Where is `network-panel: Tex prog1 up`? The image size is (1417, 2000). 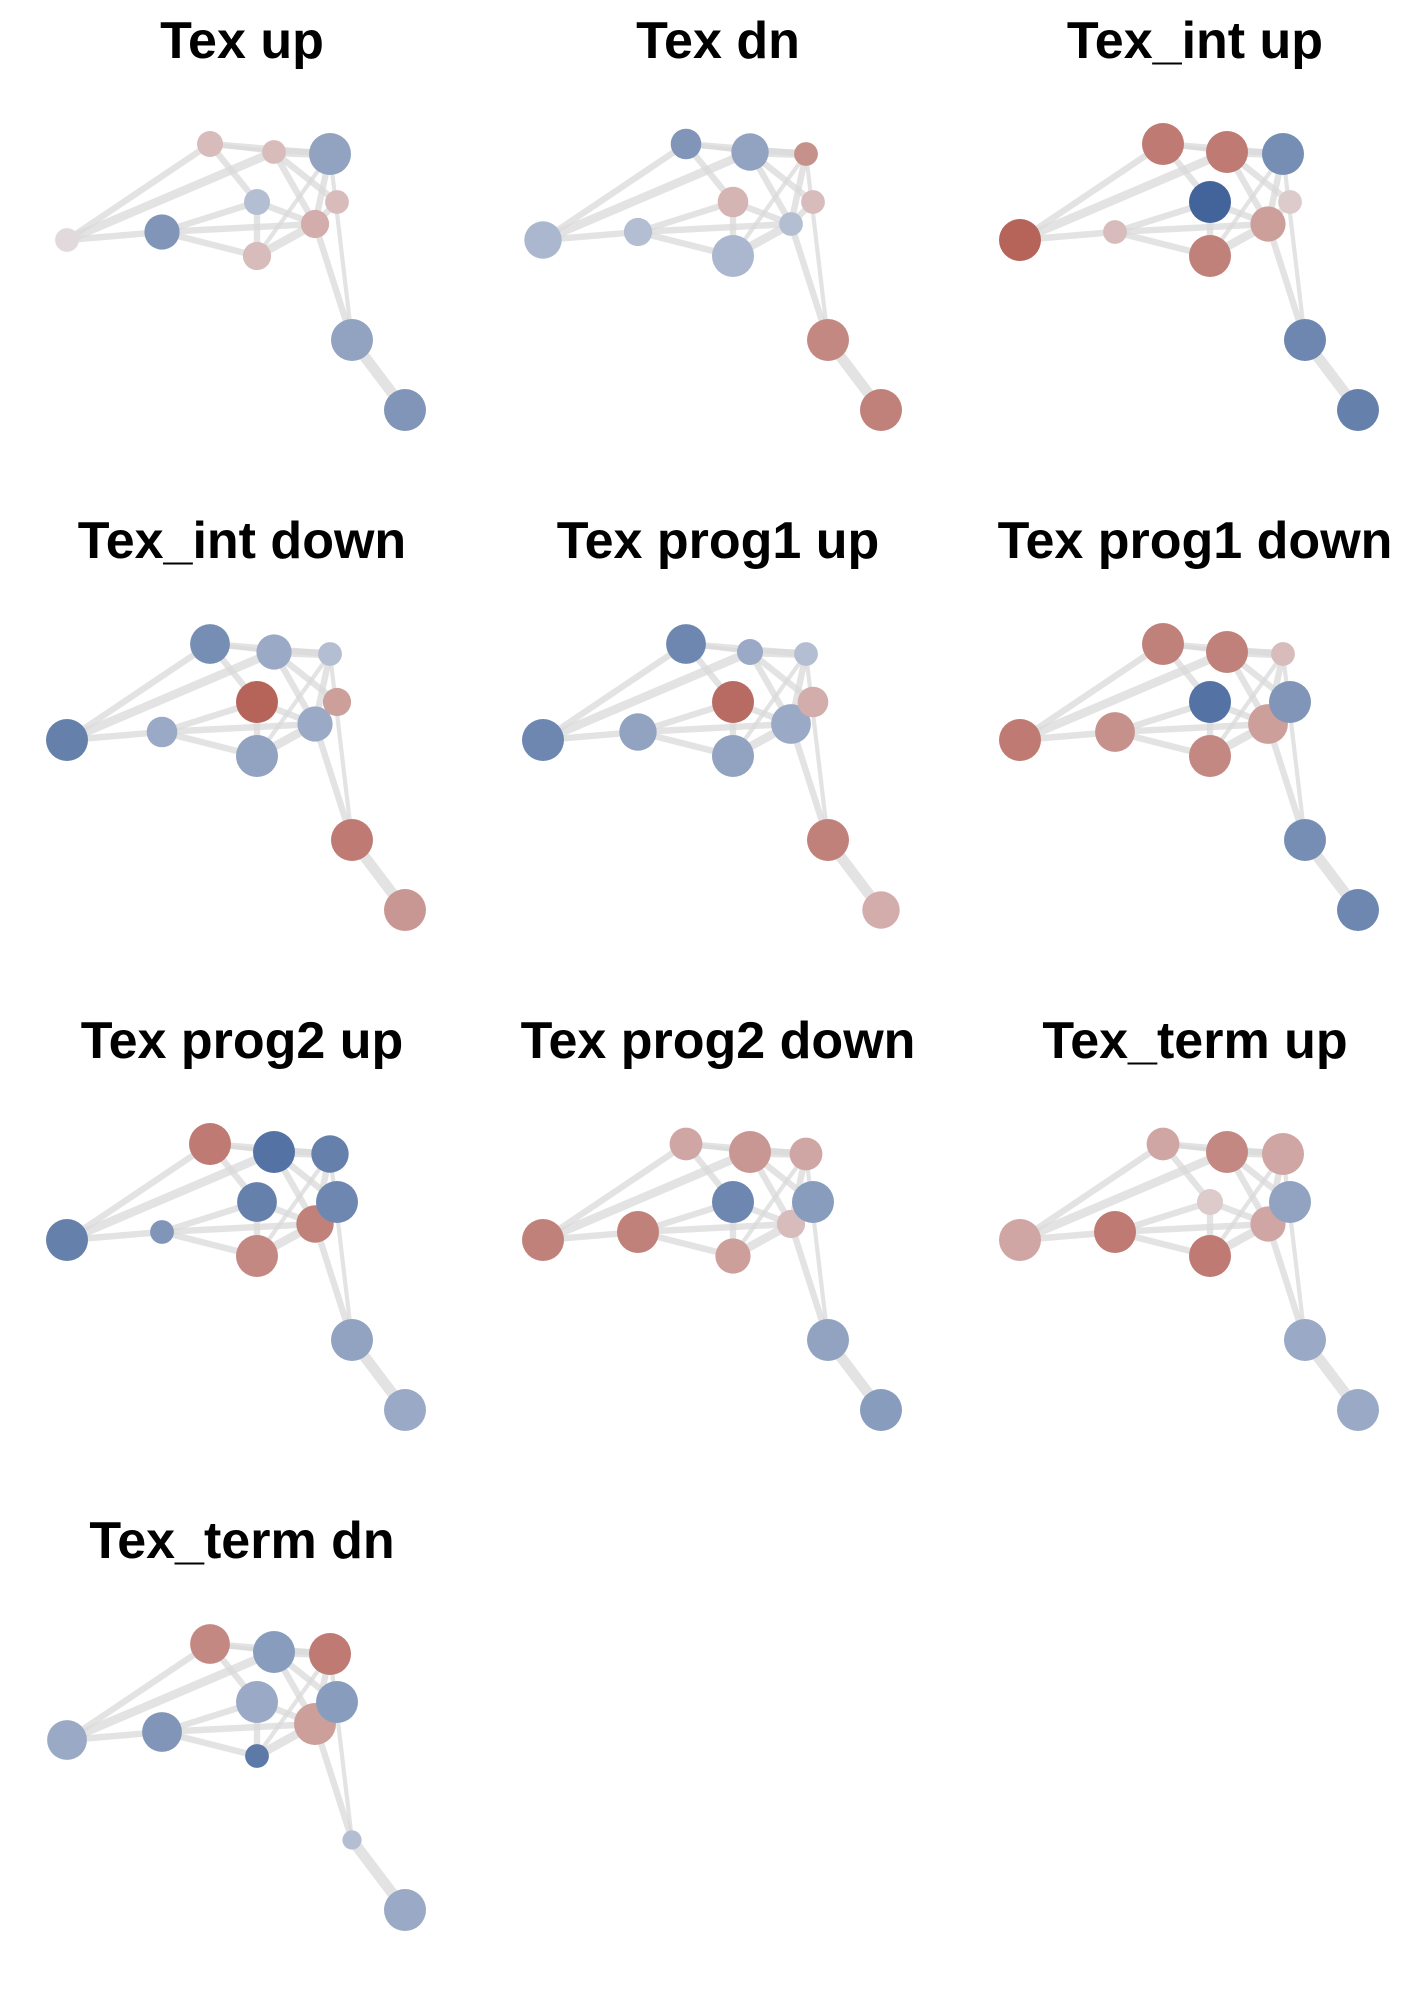 network-panel: Tex prog1 up is located at coordinates (718, 750).